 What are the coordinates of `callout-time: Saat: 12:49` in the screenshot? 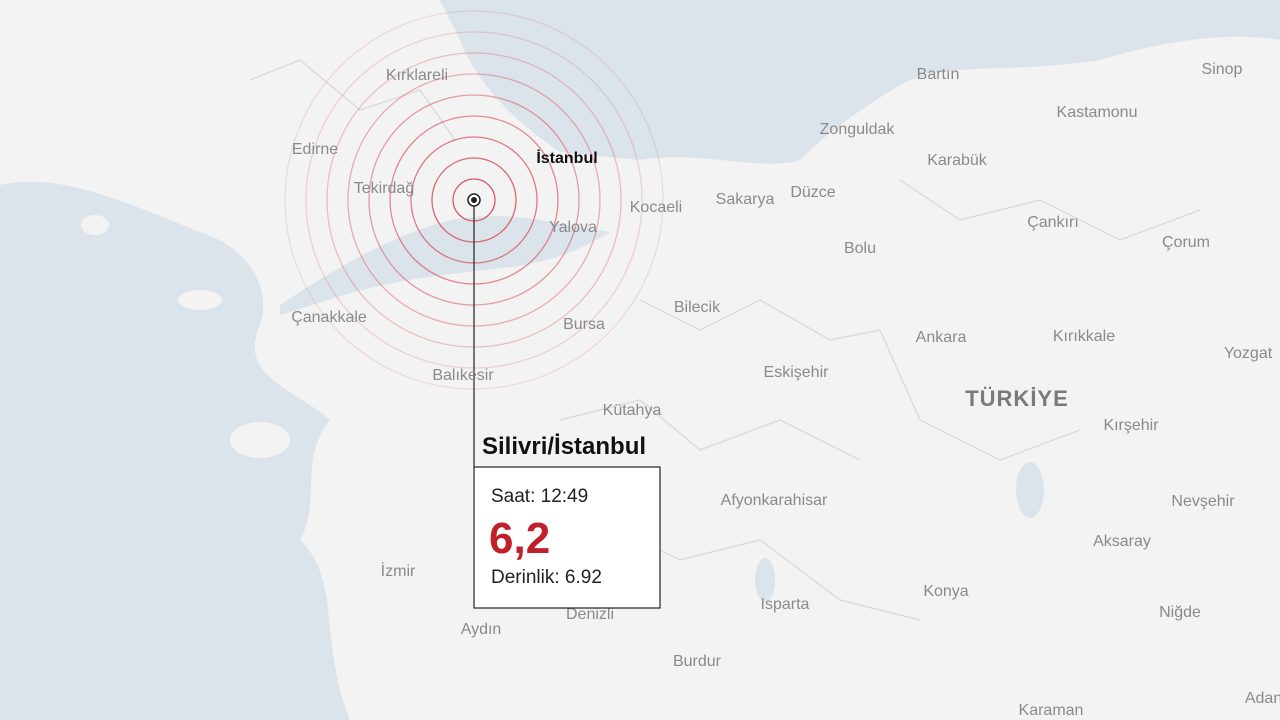 It's located at (539, 496).